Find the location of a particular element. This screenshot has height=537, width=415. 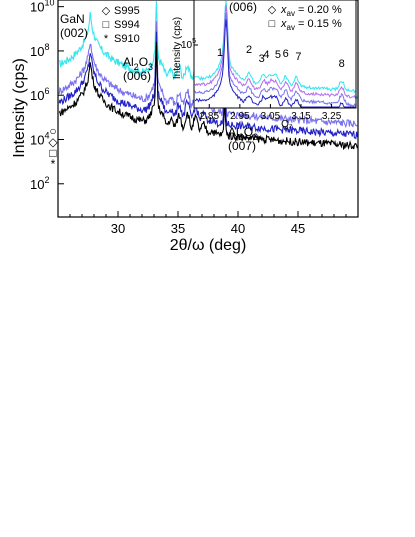

inset-legend-marker-1: ◇ is located at coordinates (272, 10).